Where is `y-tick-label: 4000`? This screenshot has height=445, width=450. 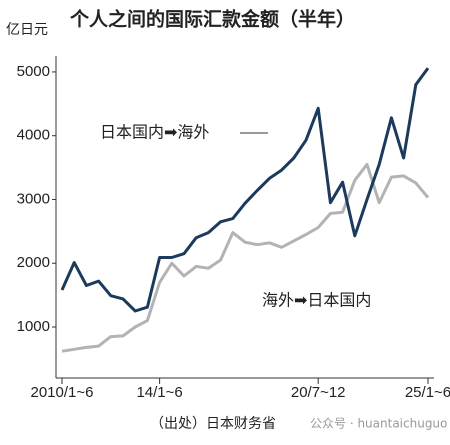 y-tick-label: 4000 is located at coordinates (33, 135).